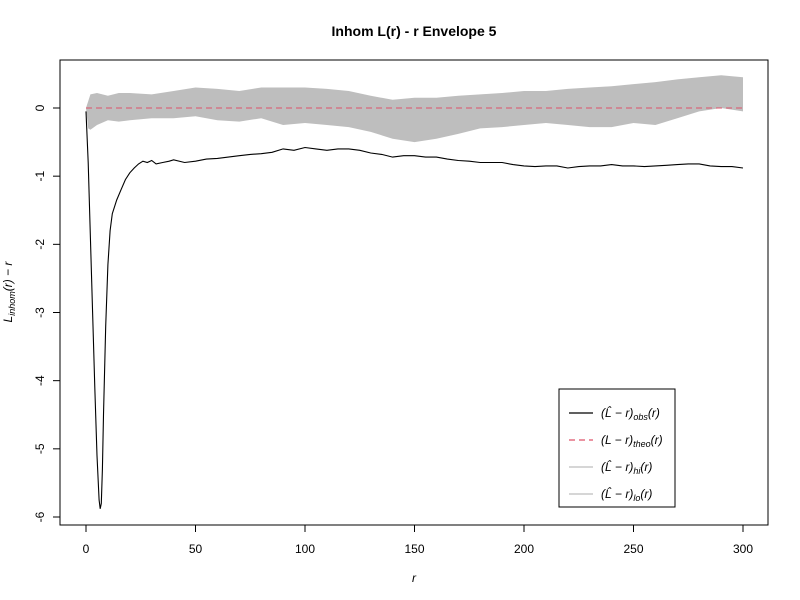 The height and width of the screenshot is (600, 800). I want to click on svg-text: Linhom(r) − r, so click(9, 292).